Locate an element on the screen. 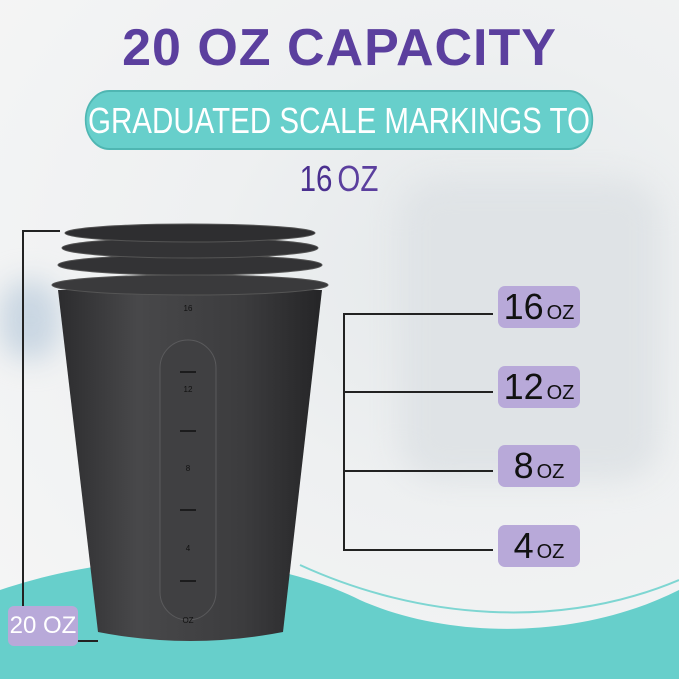  banner-number: 16 is located at coordinates (316, 178).